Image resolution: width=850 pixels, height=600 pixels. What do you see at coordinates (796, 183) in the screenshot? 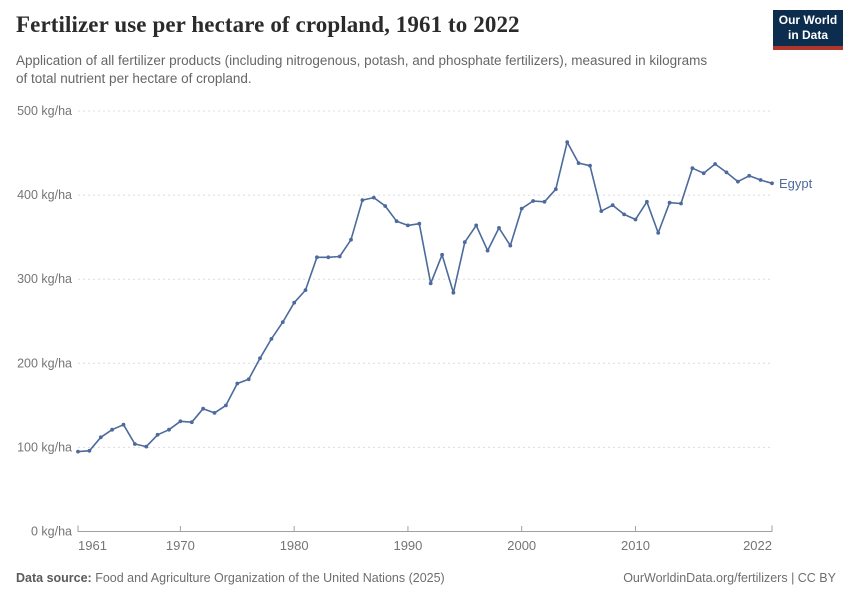
I see `series-label-egypt: Egypt` at bounding box center [796, 183].